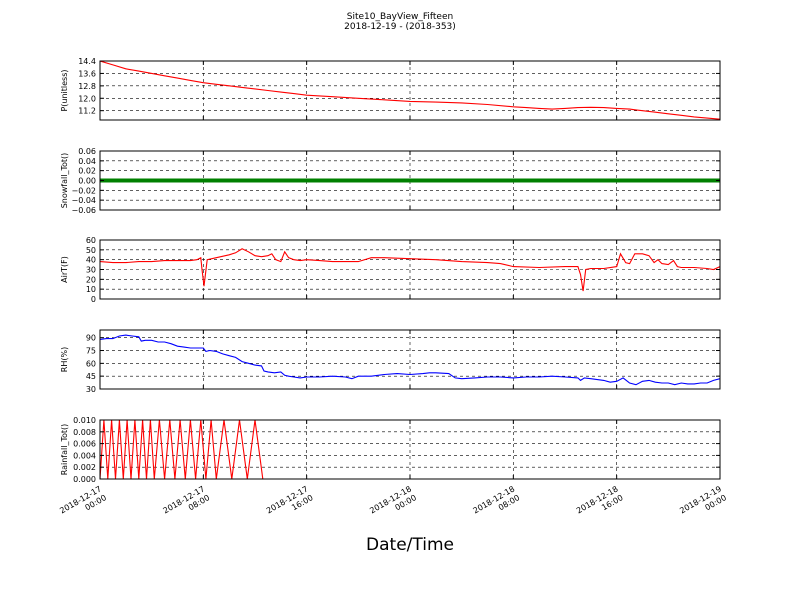 This screenshot has width=800, height=600. What do you see at coordinates (84, 432) in the screenshot?
I see `y-tick-label: 0.008` at bounding box center [84, 432].